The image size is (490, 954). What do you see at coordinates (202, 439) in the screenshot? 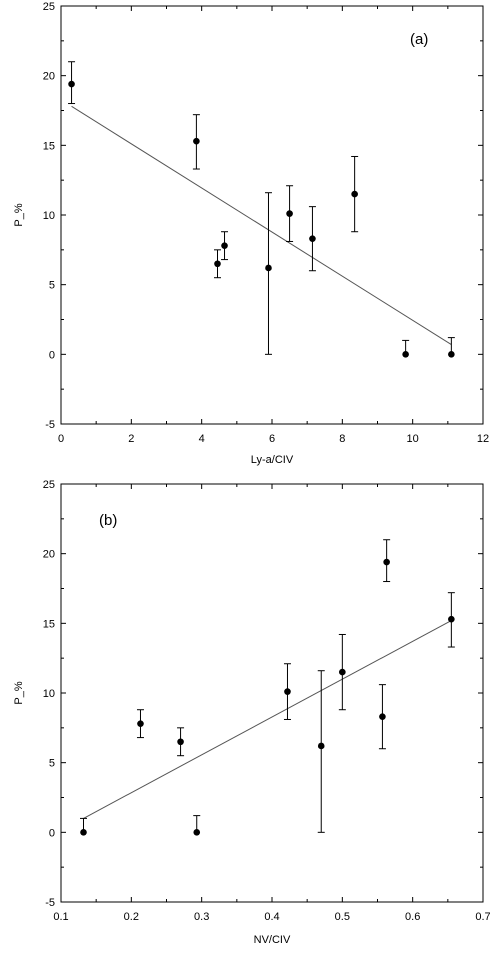
I see `x-tick-label: 4` at bounding box center [202, 439].